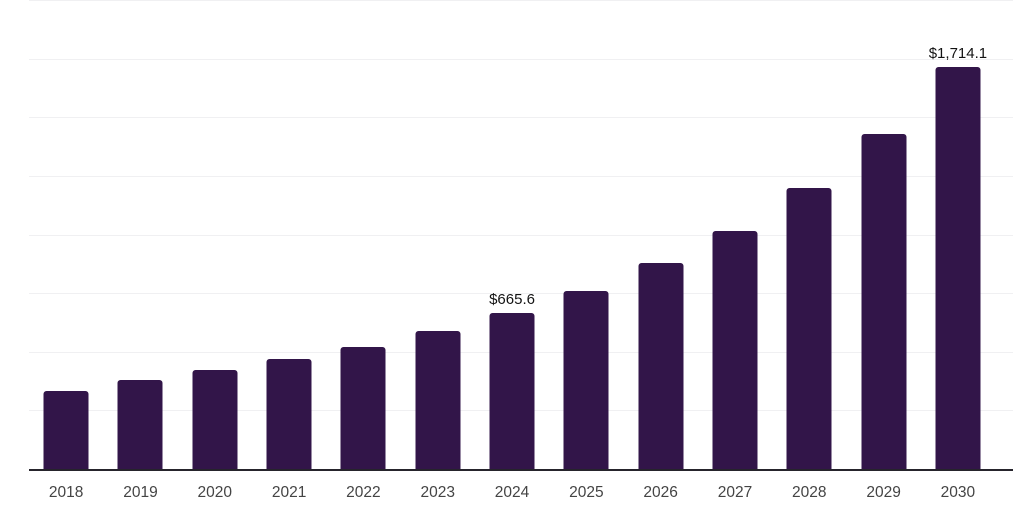  What do you see at coordinates (512, 299) in the screenshot?
I see `data-label: $665.6` at bounding box center [512, 299].